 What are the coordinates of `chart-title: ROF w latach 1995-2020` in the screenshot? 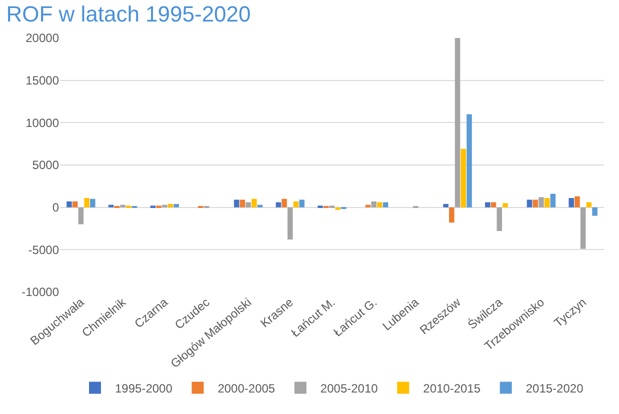 It's located at (128, 14).